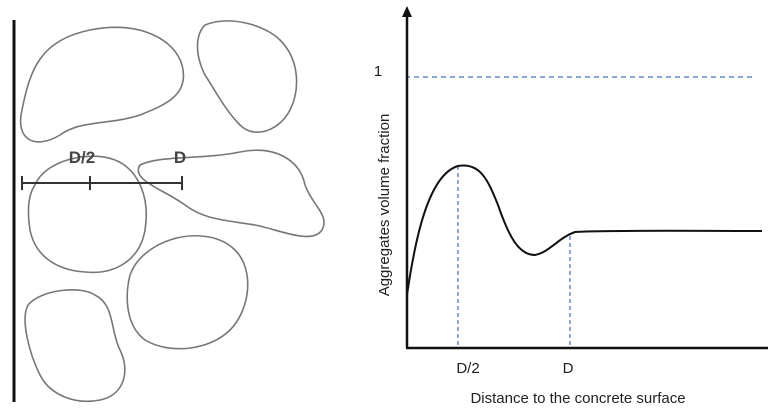  What do you see at coordinates (82, 157) in the screenshot?
I see `half-diameter-label: D/2` at bounding box center [82, 157].